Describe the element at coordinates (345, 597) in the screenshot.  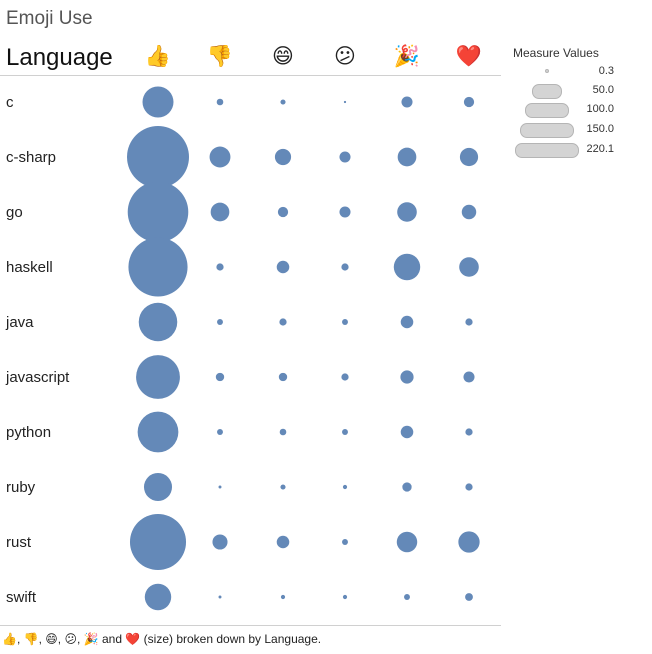
I see `bubble-swift-confused` at that location.